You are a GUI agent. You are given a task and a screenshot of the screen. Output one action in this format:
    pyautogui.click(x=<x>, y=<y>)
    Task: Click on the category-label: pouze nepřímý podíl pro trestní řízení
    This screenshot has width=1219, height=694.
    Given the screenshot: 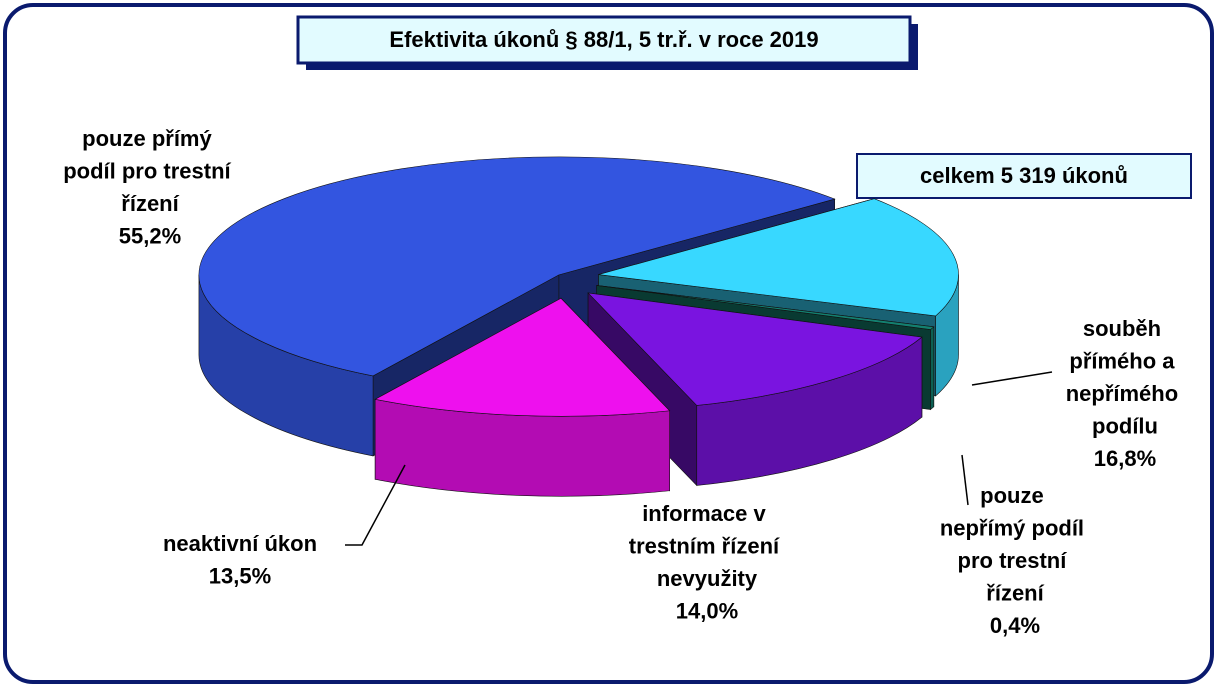 What is the action you would take?
    pyautogui.click(x=1015, y=544)
    